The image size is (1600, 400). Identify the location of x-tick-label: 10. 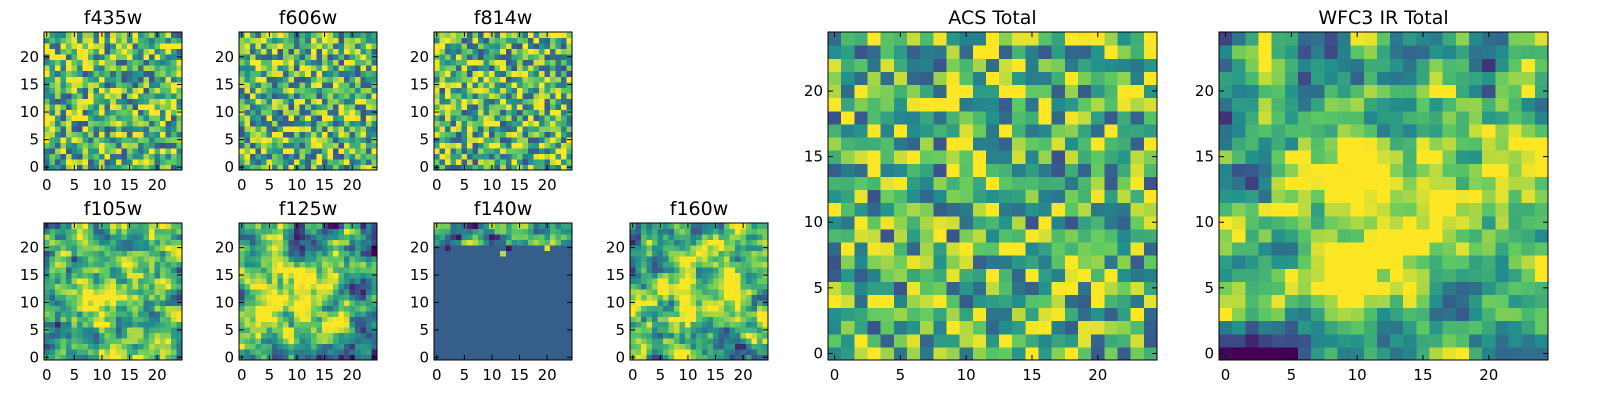
(101, 375).